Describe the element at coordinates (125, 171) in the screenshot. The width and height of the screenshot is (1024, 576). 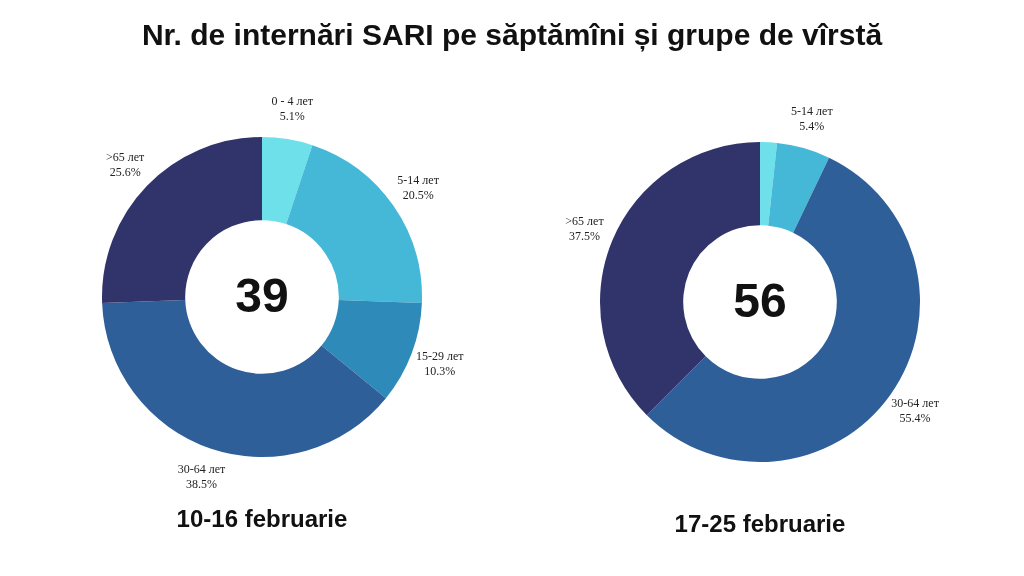
I see `data-label: 25.6%` at that location.